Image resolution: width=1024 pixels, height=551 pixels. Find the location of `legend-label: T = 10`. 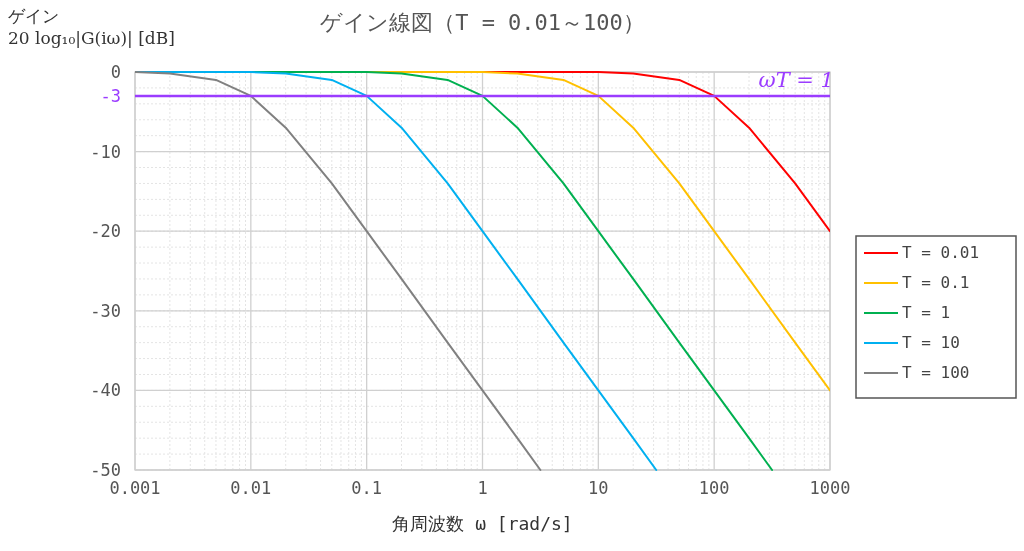

legend-label: T = 10 is located at coordinates (931, 342).